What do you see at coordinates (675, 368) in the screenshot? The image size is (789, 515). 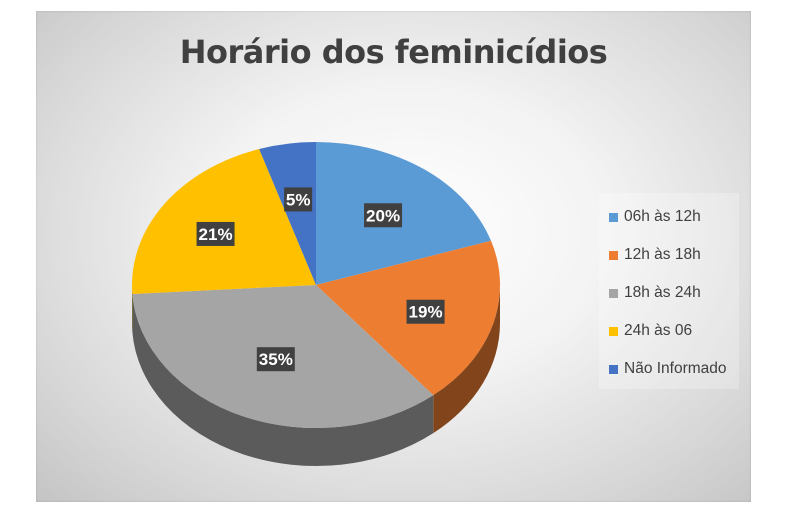 I see `legend-label-4: Não Informado` at bounding box center [675, 368].